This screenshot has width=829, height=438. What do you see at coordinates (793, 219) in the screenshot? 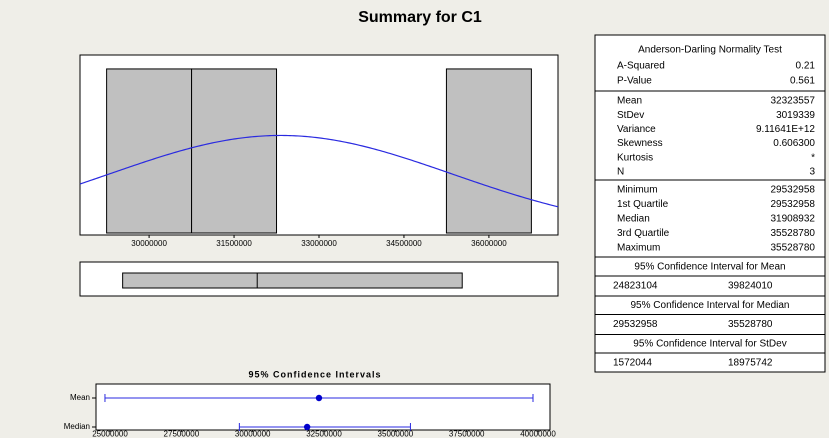
I see `stat-value: 31908932` at bounding box center [793, 219].